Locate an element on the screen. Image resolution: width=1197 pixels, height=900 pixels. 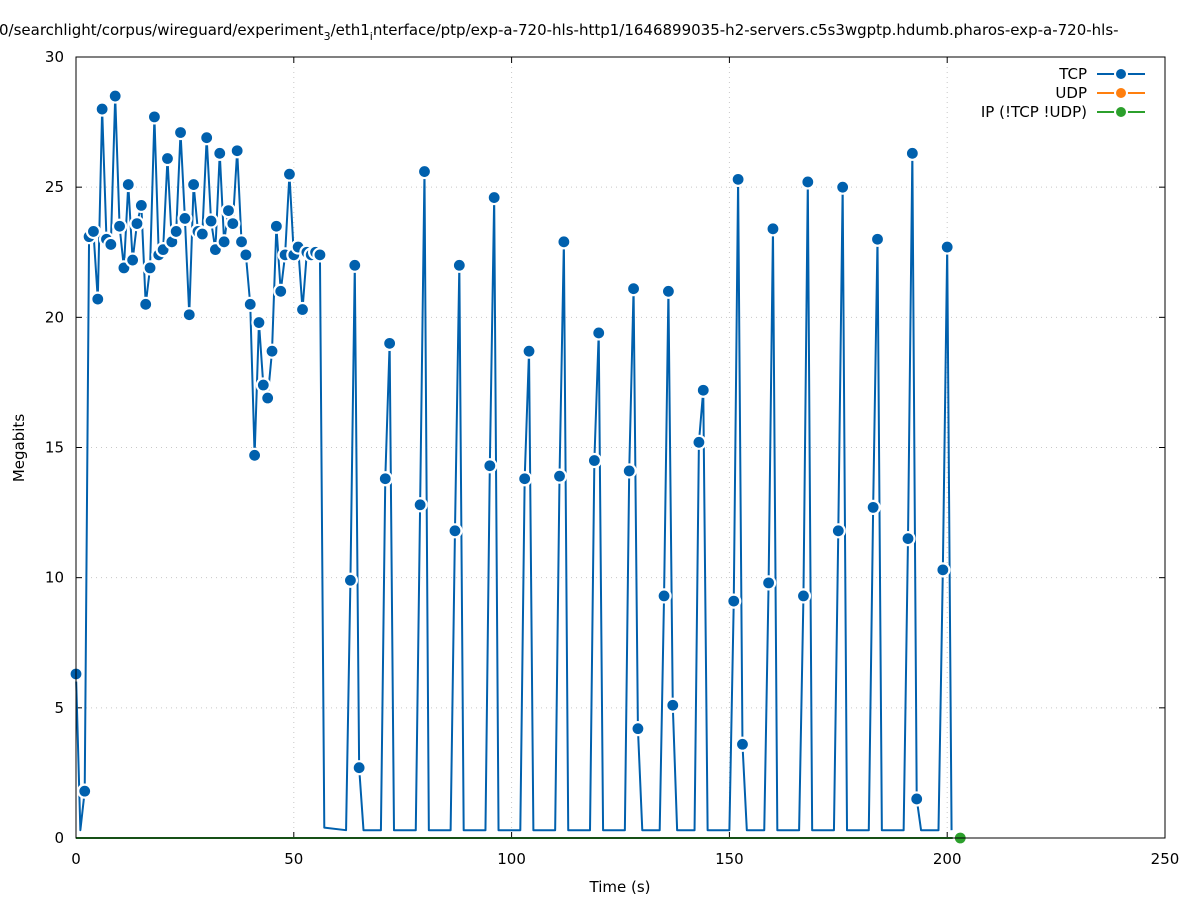
y-tick-label: 5 is located at coordinates (59, 708).